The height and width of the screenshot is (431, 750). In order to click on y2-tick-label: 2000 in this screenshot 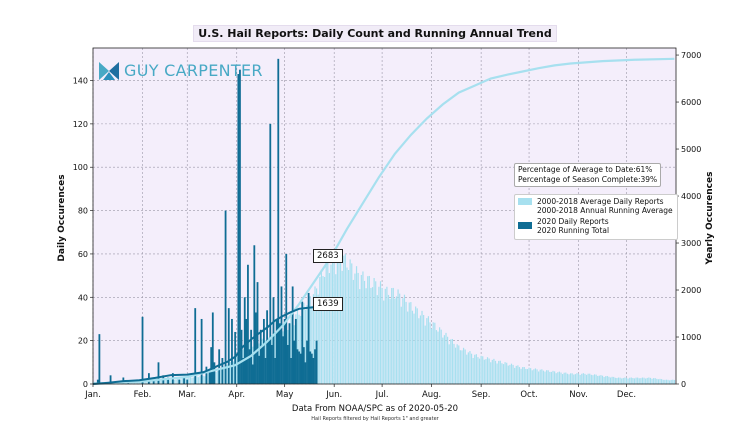, I will do `click(691, 290)`.